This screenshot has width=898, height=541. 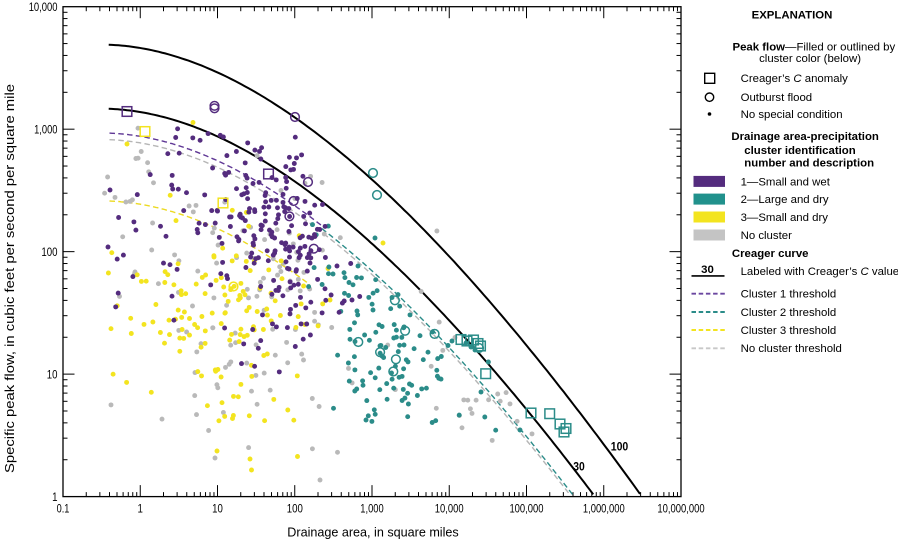 I want to click on svg-text:Peak flow—Filled or outlined b: Peak flow—Filled or outlined by, so click(x=814, y=48).